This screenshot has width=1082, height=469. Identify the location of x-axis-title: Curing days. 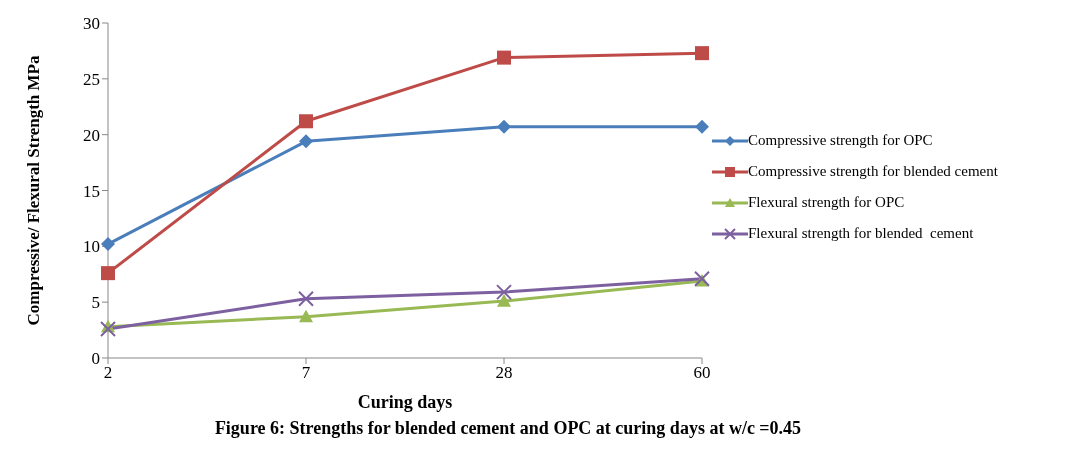
(405, 402).